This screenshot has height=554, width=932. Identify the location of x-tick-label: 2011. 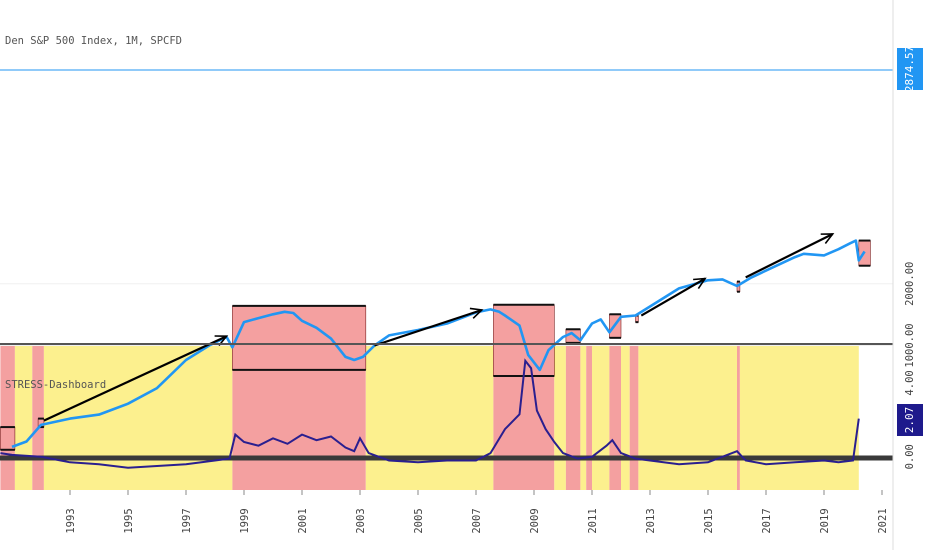
(593, 520).